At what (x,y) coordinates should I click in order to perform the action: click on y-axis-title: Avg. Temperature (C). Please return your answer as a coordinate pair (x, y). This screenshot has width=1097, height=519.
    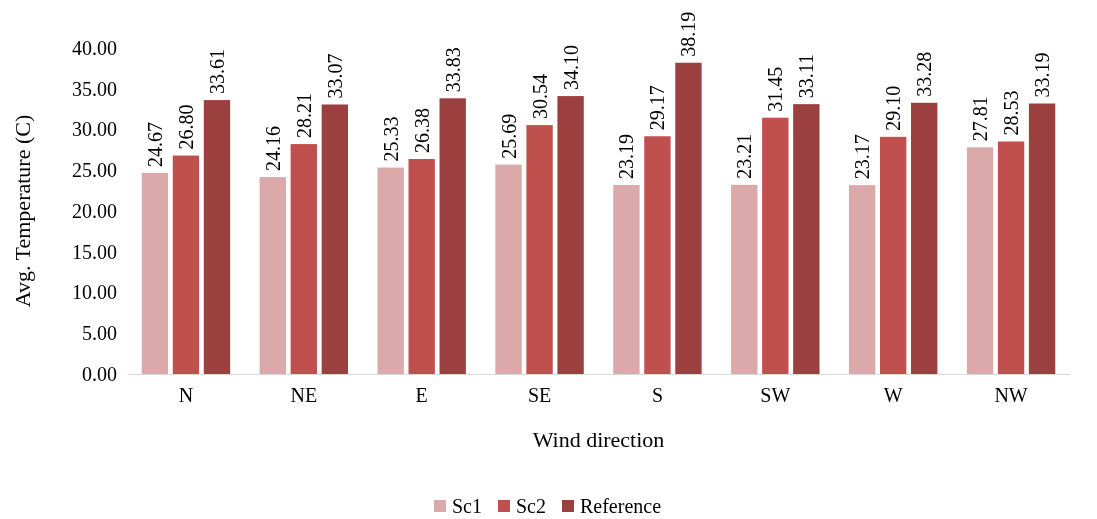
    Looking at the image, I should click on (22, 211).